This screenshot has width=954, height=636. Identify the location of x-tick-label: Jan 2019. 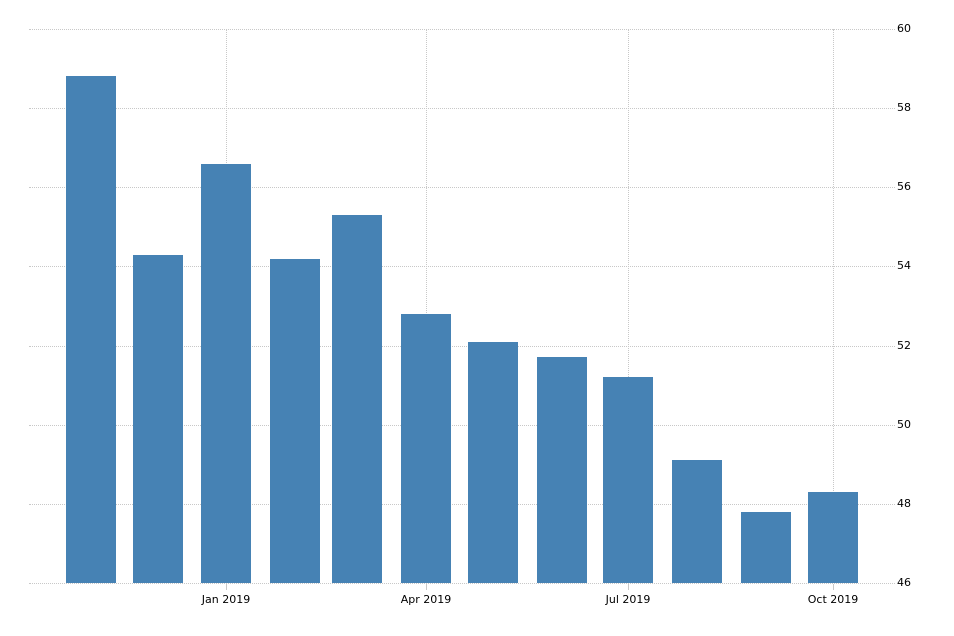
(226, 599).